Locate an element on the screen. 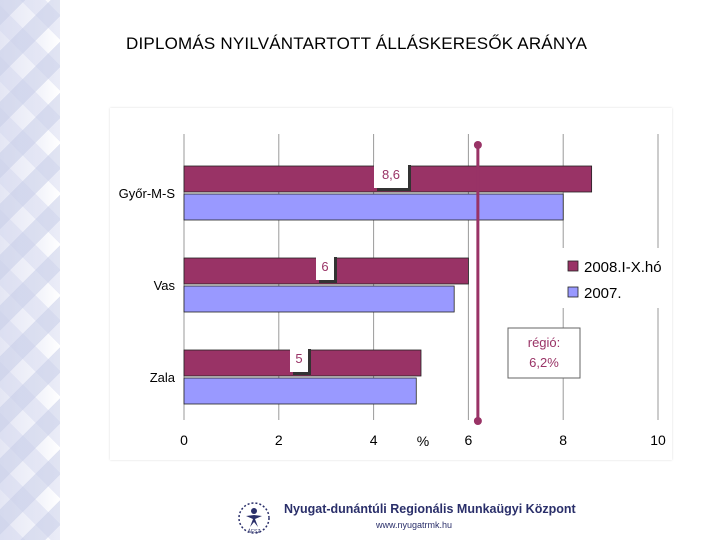 This screenshot has height=540, width=720. data-label: 8,6 is located at coordinates (391, 174).